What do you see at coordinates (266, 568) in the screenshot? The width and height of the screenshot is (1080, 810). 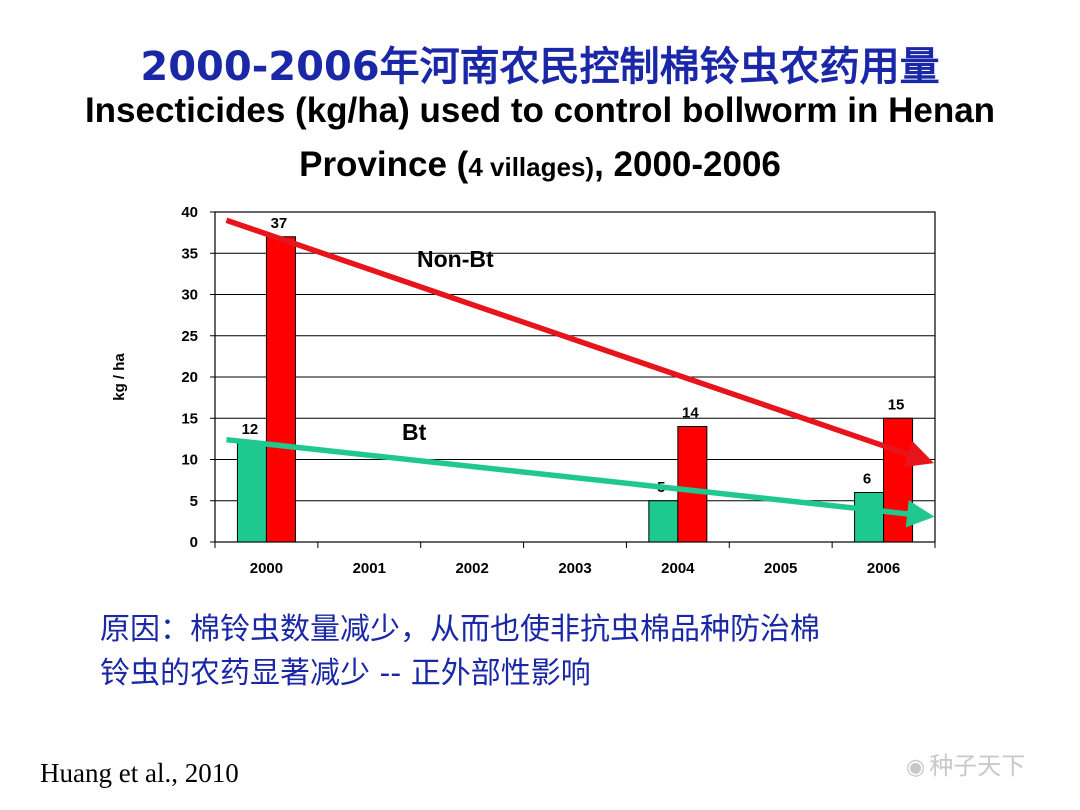 I see `x-tick-label: 2000` at bounding box center [266, 568].